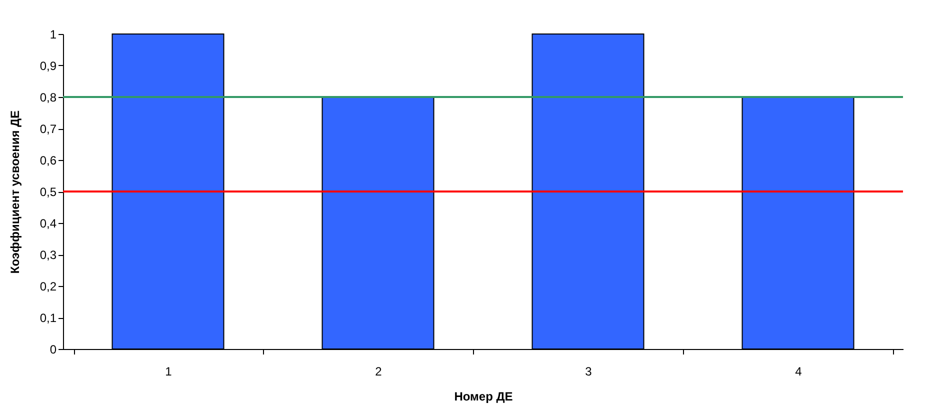 This screenshot has width=947, height=420. What do you see at coordinates (588, 371) in the screenshot?
I see `x-tick-label: 3` at bounding box center [588, 371].